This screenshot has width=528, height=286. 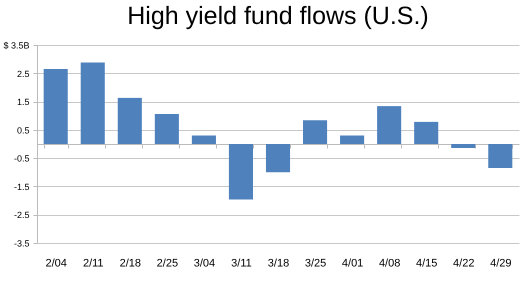 I want to click on x-tick-label: 2/25, so click(x=167, y=264).